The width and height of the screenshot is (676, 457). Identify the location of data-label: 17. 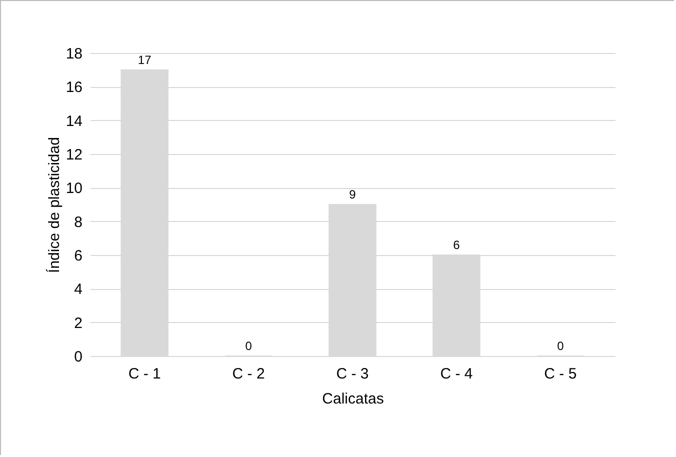
(145, 59).